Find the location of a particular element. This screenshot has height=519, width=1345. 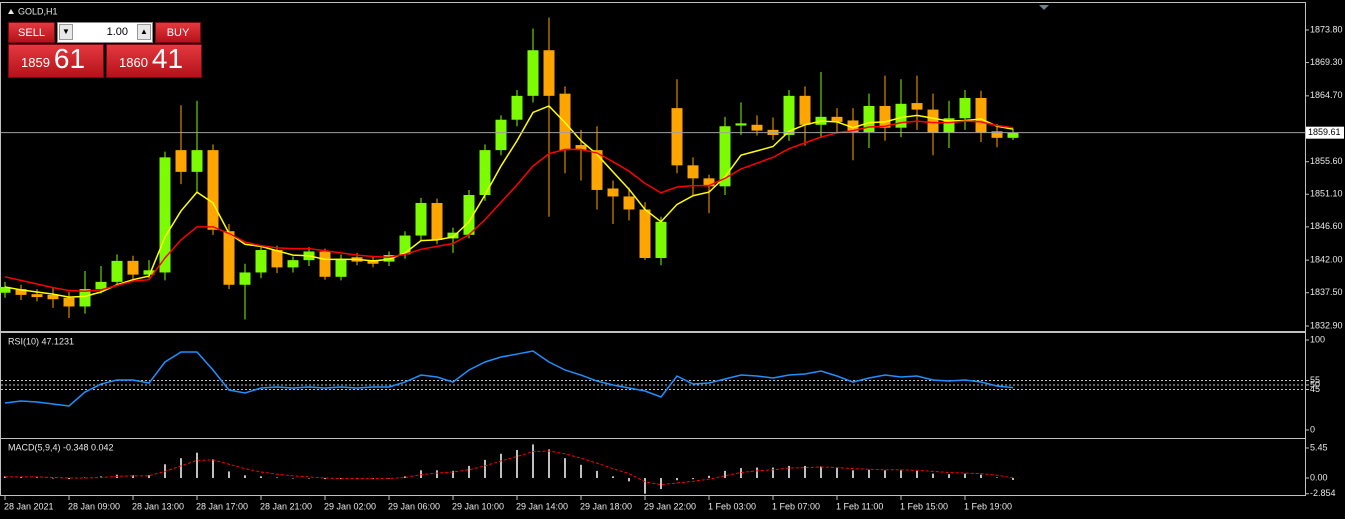

y-tick-label: 0 is located at coordinates (1312, 429).